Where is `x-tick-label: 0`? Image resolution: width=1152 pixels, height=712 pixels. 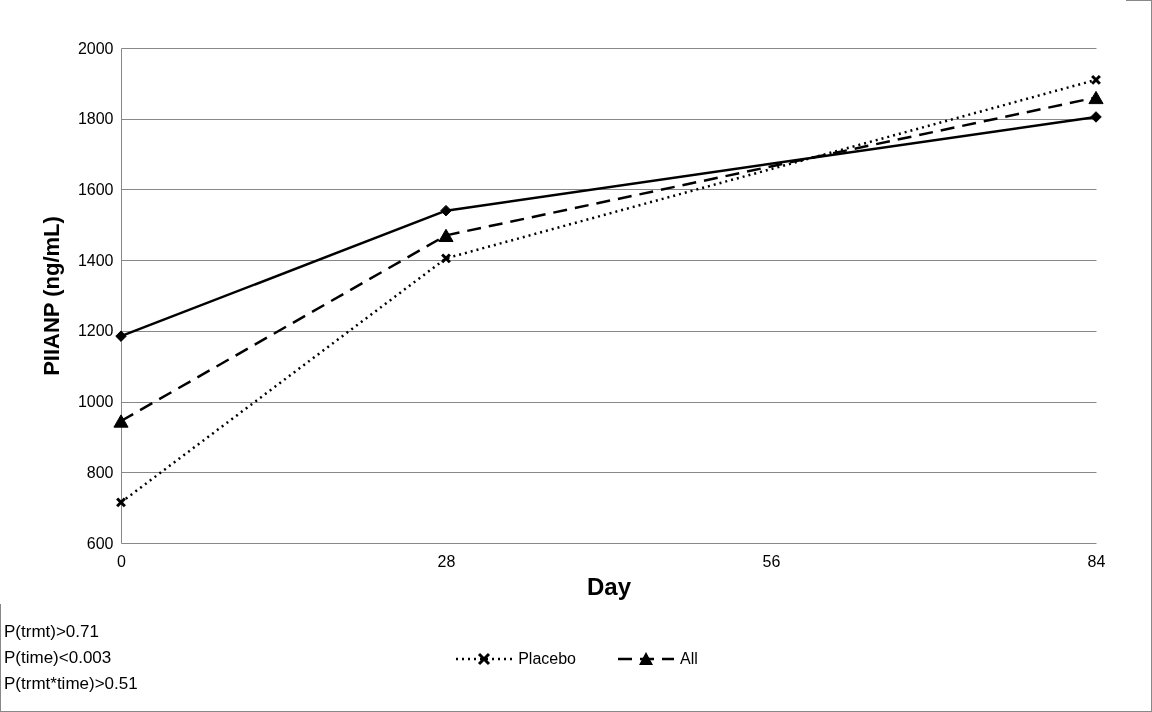 x-tick-label: 0 is located at coordinates (122, 561).